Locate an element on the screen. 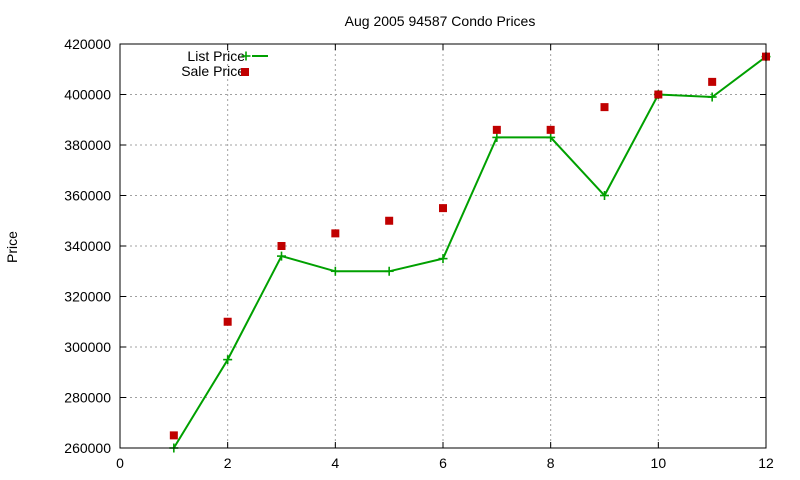 The image size is (800, 480). y-tick-label: 380000 is located at coordinates (87, 145).